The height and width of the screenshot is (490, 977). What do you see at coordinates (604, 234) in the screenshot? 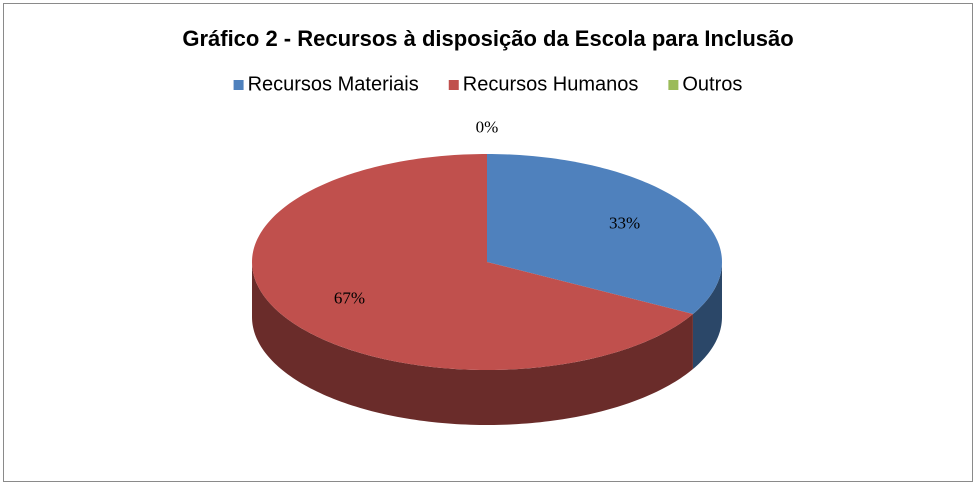
I see `slice` at bounding box center [604, 234].